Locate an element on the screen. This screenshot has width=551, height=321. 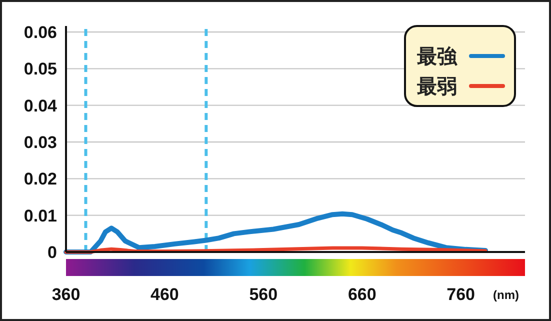
y-tick-label: 0.03 is located at coordinates (40, 142).